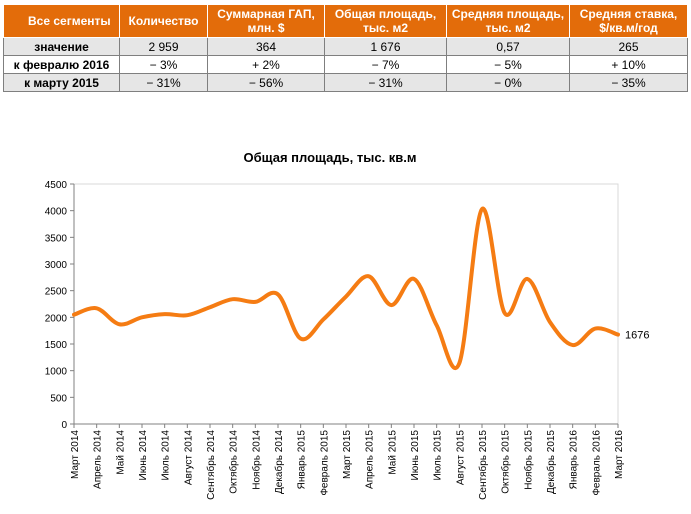 The image size is (691, 514). I want to click on y-tick-label: 4000, so click(56, 212).